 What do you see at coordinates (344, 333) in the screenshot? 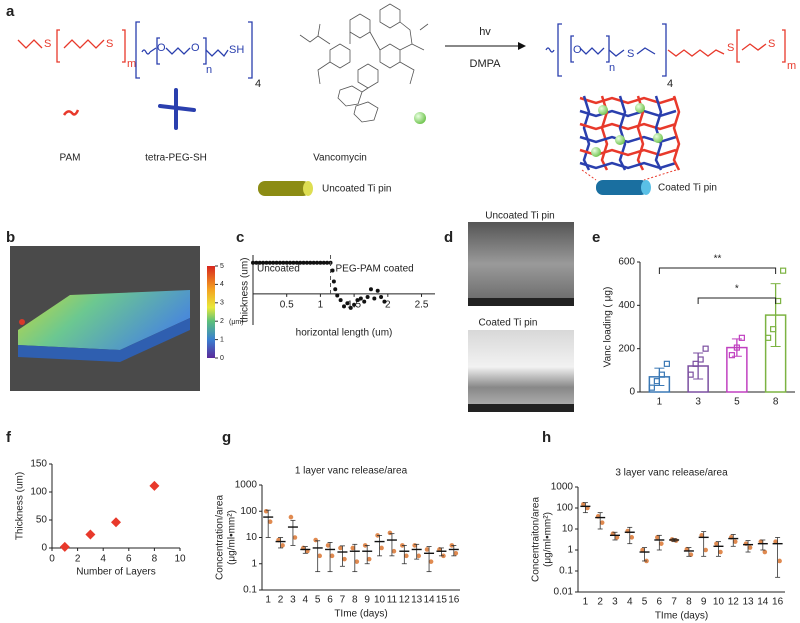
I see `x-axis-label: horizontal length (um)` at bounding box center [344, 333].